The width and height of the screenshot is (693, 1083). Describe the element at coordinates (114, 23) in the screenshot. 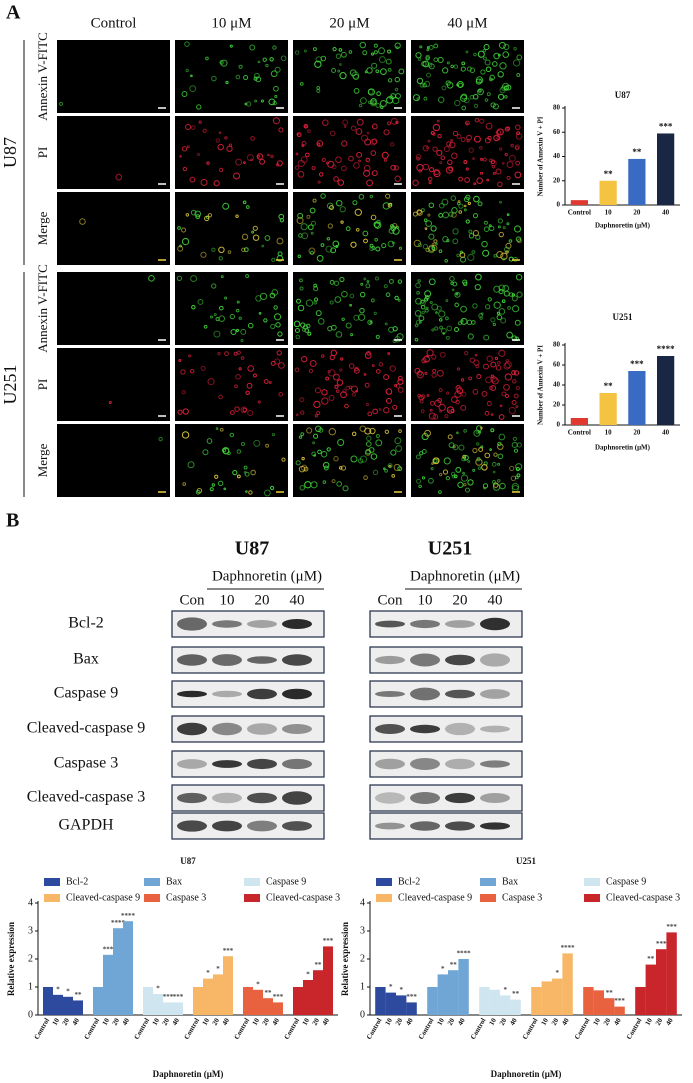

I see `column-header: Control` at that location.